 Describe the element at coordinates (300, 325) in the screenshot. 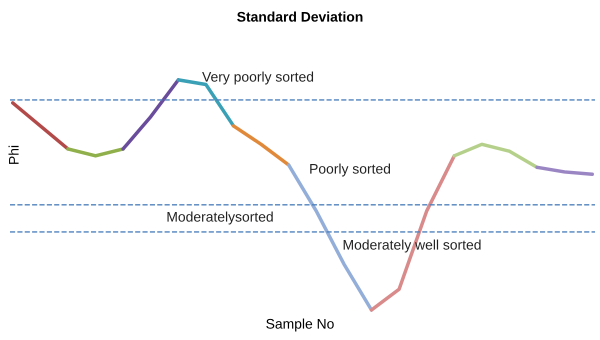

I see `x-axis-title: Sample No` at that location.